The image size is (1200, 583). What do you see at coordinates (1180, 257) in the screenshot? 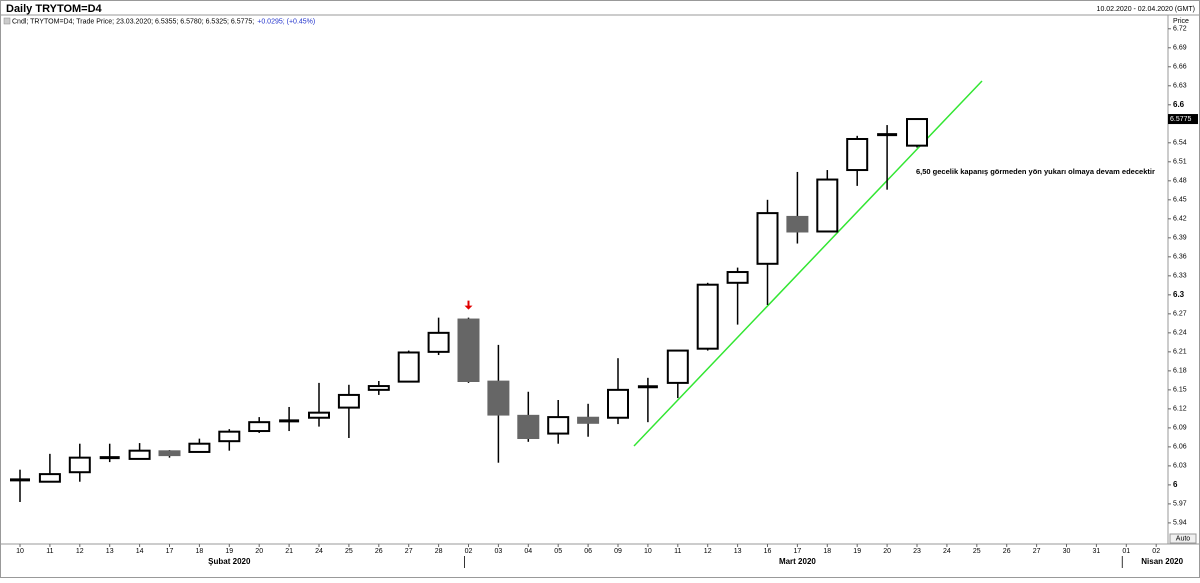
I see `y-tick-label: 6.36` at bounding box center [1180, 257].